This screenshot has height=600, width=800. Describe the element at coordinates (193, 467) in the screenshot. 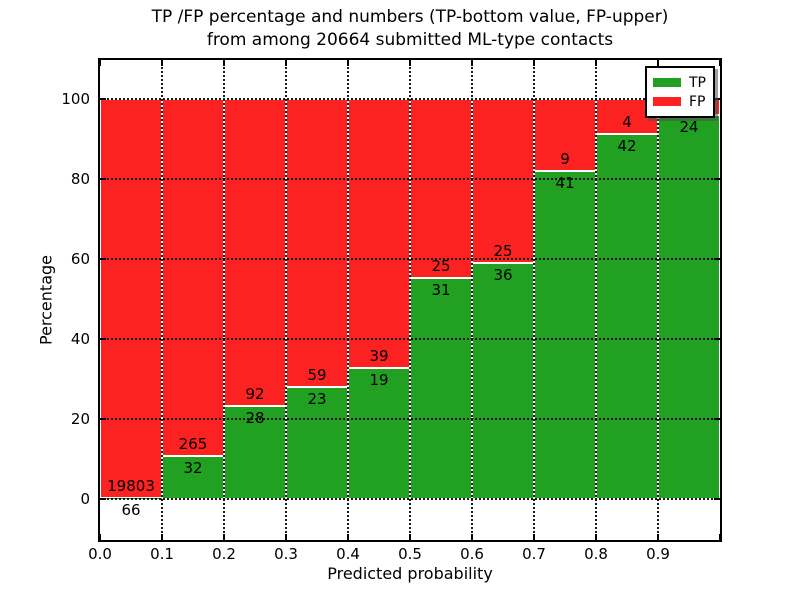

I see `tp-count-label: 32` at that location.